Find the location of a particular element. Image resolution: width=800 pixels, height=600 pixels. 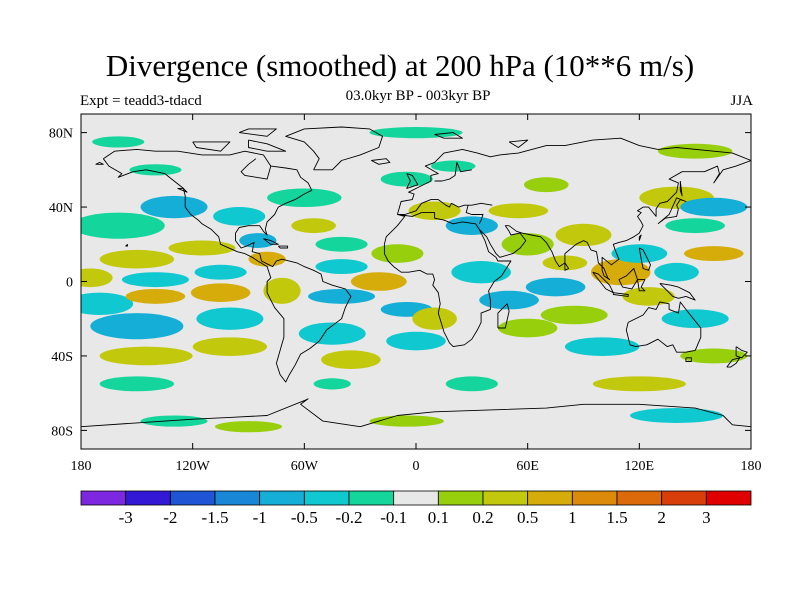

colorbar-label: -0.1 is located at coordinates (393, 517).